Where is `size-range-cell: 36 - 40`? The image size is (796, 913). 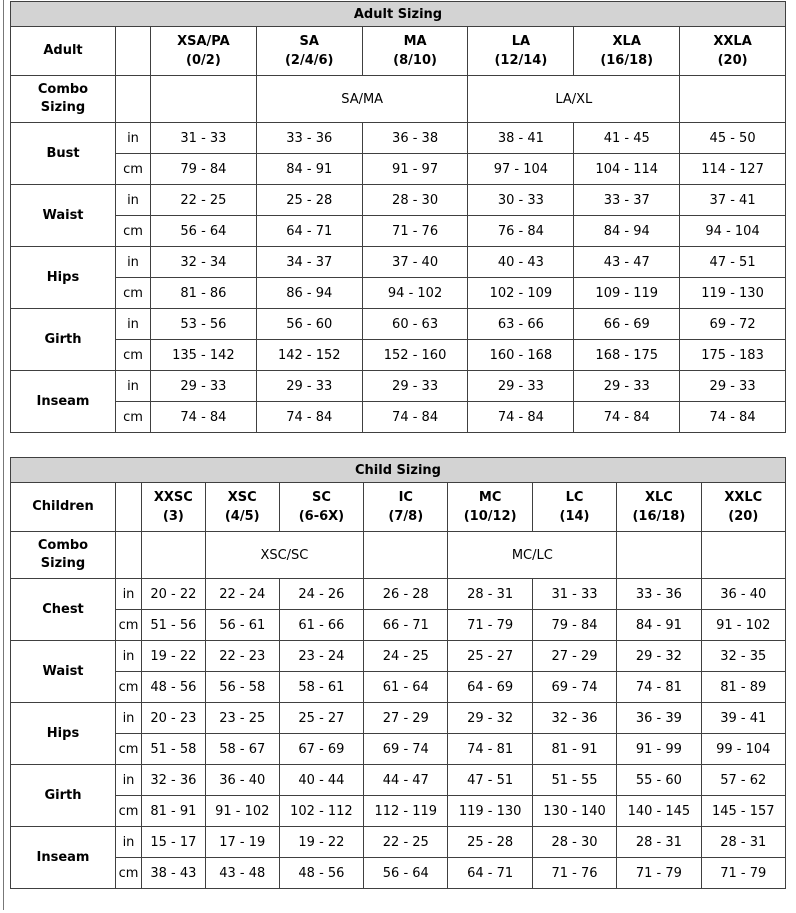 size-range-cell: 36 - 40 is located at coordinates (242, 780).